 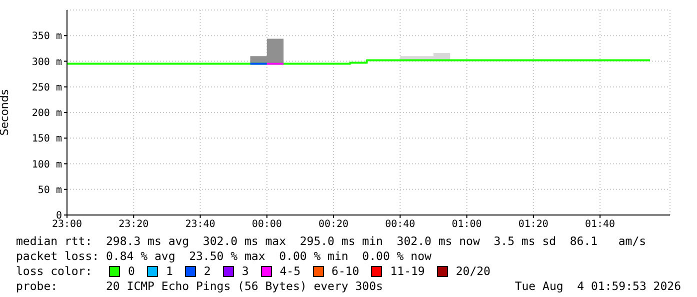 I want to click on text: 1, so click(x=169, y=271).